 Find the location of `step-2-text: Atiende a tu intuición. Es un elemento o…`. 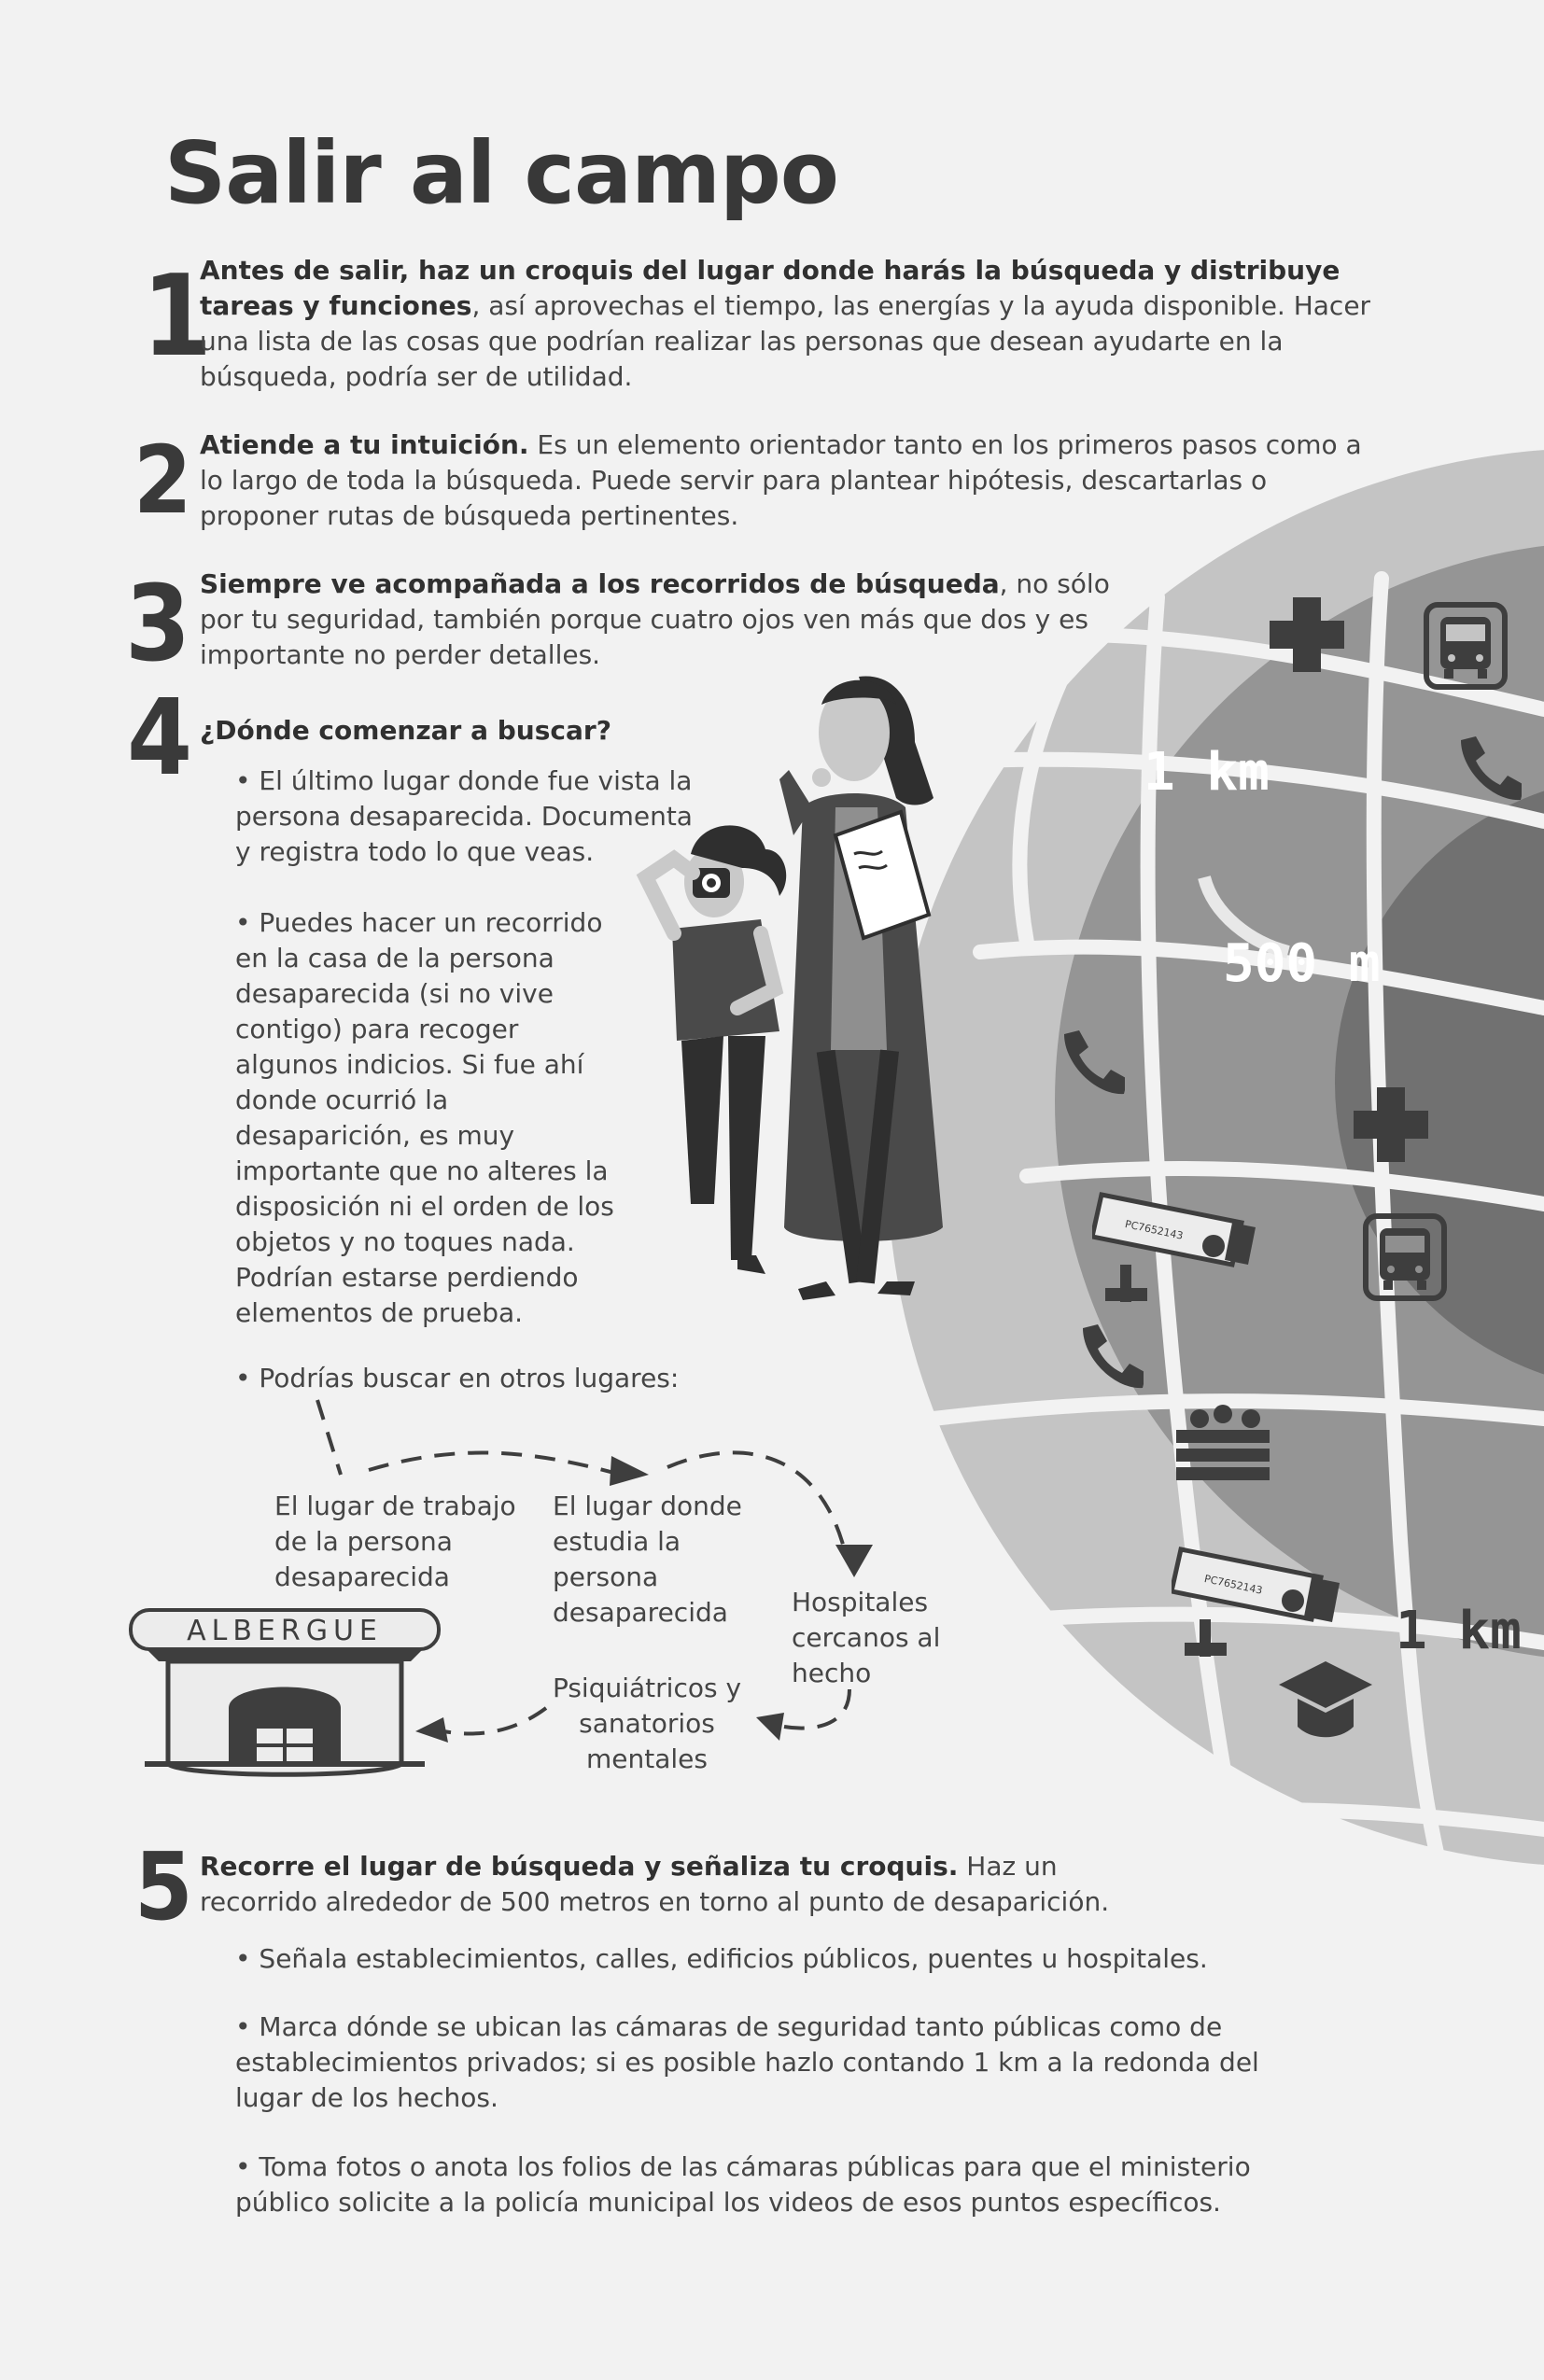

step-2-text: Atiende a tu intuición. Es un elemento o… is located at coordinates (788, 480).